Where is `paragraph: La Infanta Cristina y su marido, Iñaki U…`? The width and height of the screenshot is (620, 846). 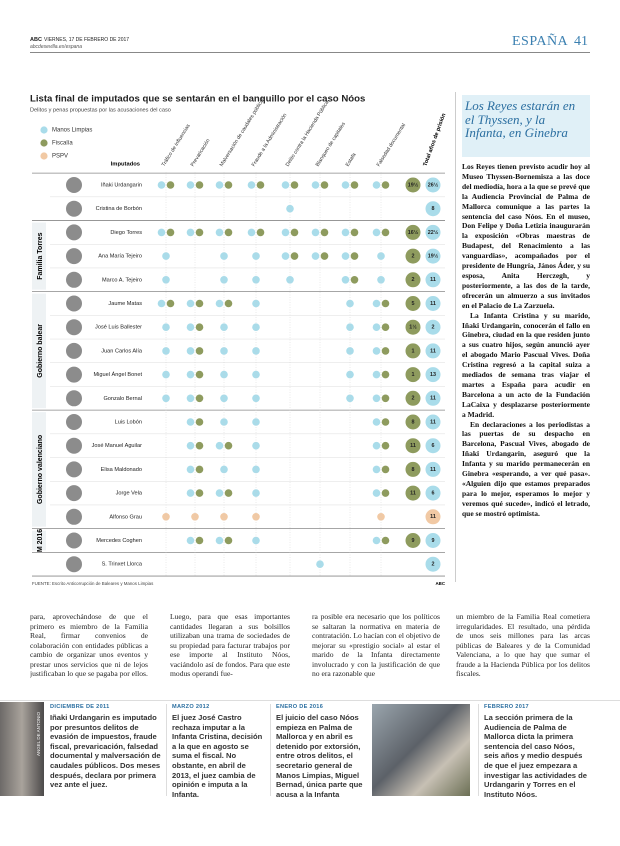 paragraph: La Infanta Cristina y su marido, Iñaki U… is located at coordinates (526, 364).